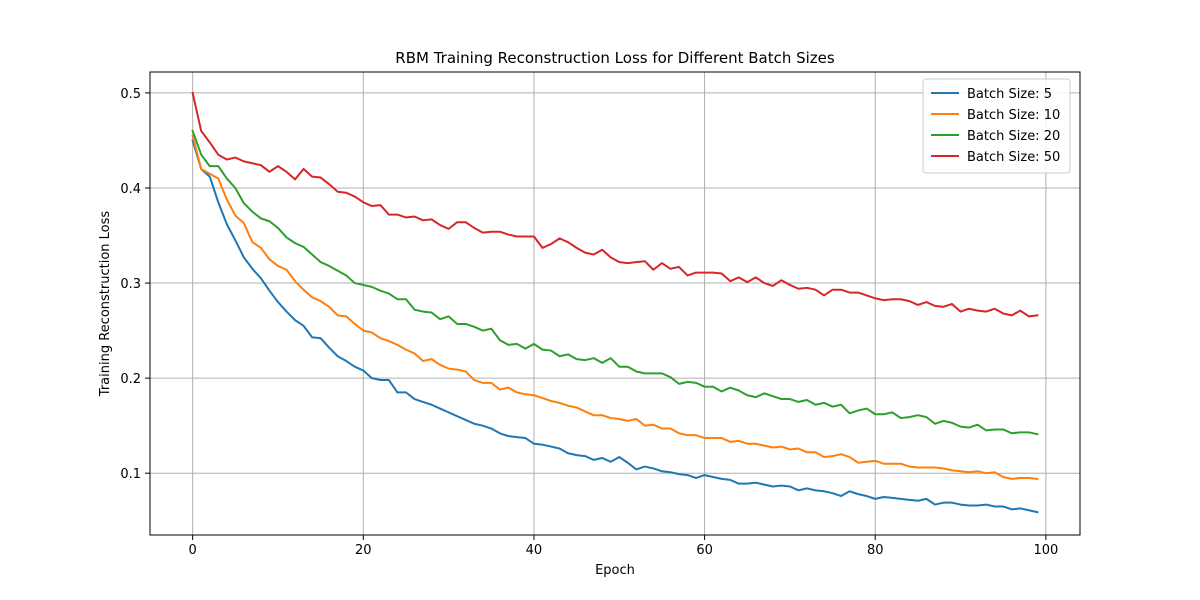 This screenshot has height=600, width=1200. What do you see at coordinates (1009, 94) in the screenshot?
I see `legend-entry-label: Batch Size: 5` at bounding box center [1009, 94].